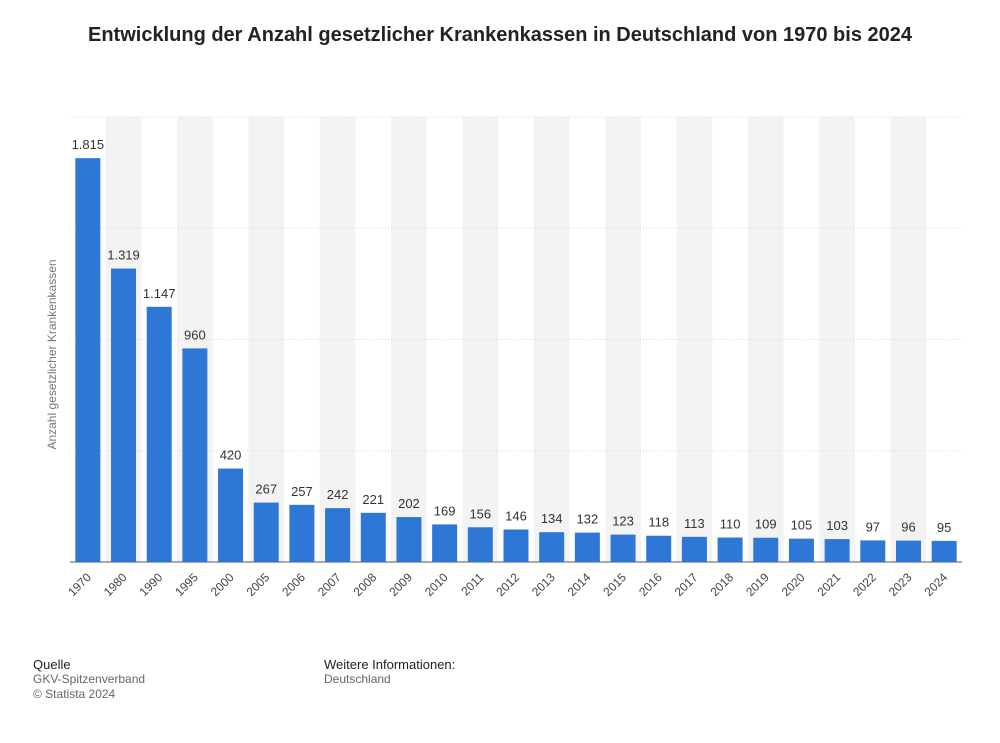 Image resolution: width=1000 pixels, height=743 pixels. What do you see at coordinates (88, 360) in the screenshot?
I see `bar-1970` at bounding box center [88, 360].